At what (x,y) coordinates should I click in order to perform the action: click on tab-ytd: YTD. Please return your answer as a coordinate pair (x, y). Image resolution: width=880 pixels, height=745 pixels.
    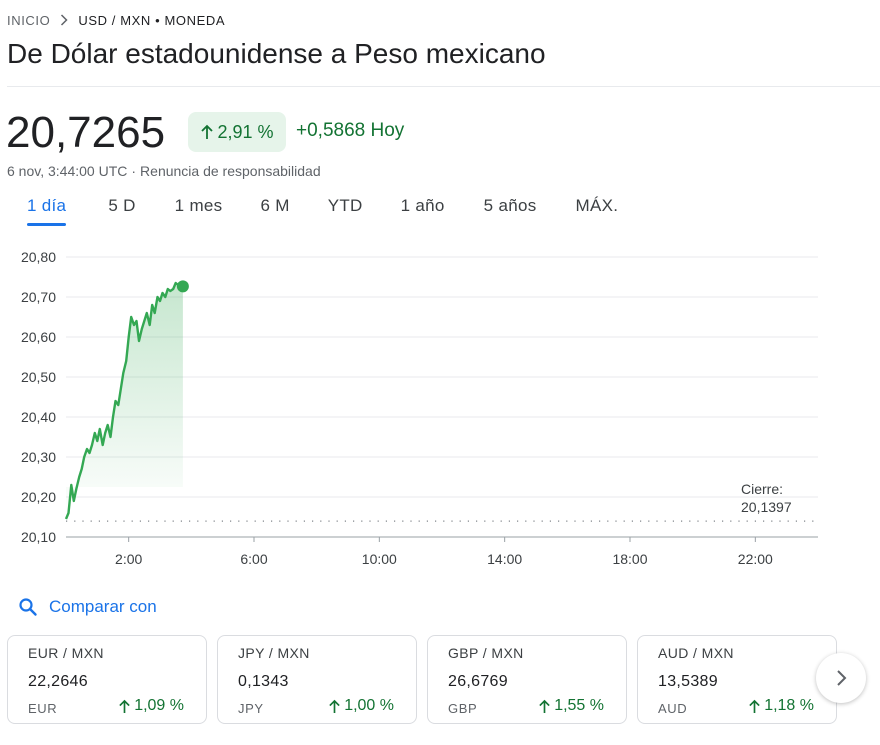
    Looking at the image, I should click on (345, 205).